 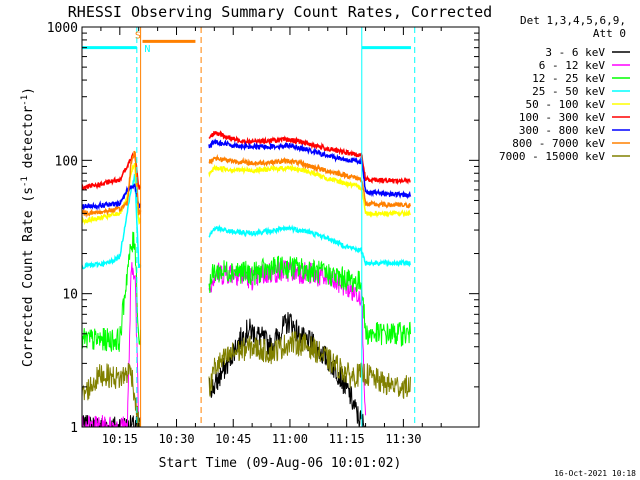 I want to click on marker-label-n: N, so click(x=147, y=49).